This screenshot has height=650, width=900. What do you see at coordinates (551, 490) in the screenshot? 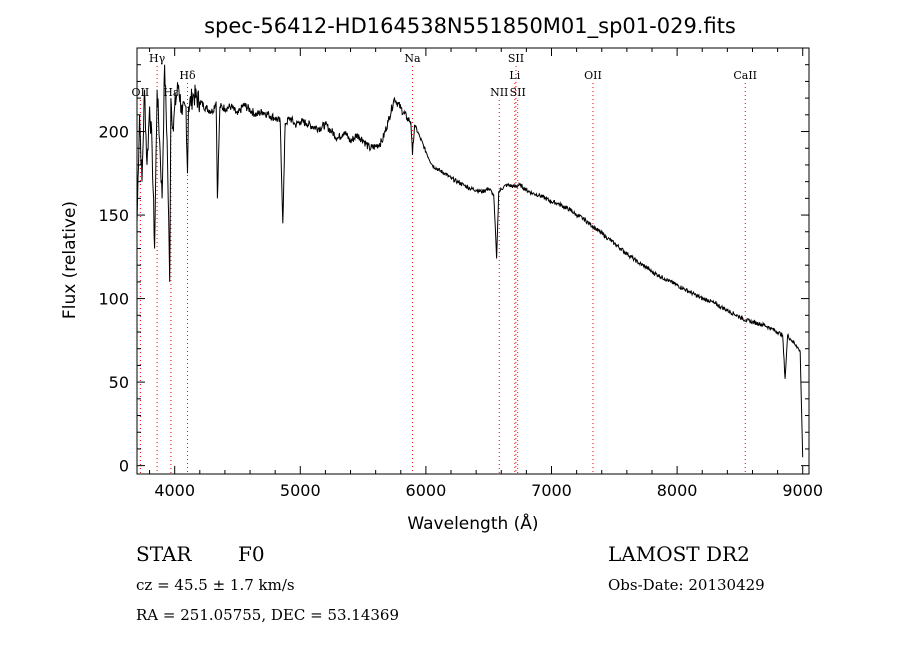
I see `x-tick-label-3: 7000` at bounding box center [551, 490].